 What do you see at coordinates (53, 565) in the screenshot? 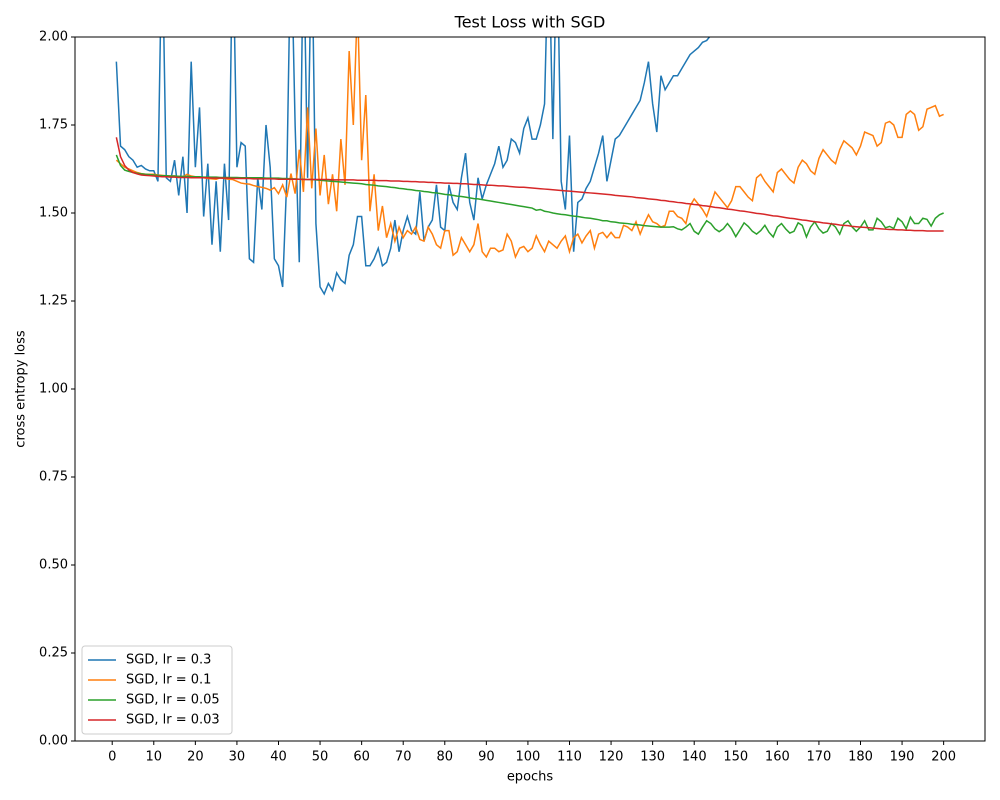
I see `y-tick-label: 0.50` at bounding box center [53, 565].